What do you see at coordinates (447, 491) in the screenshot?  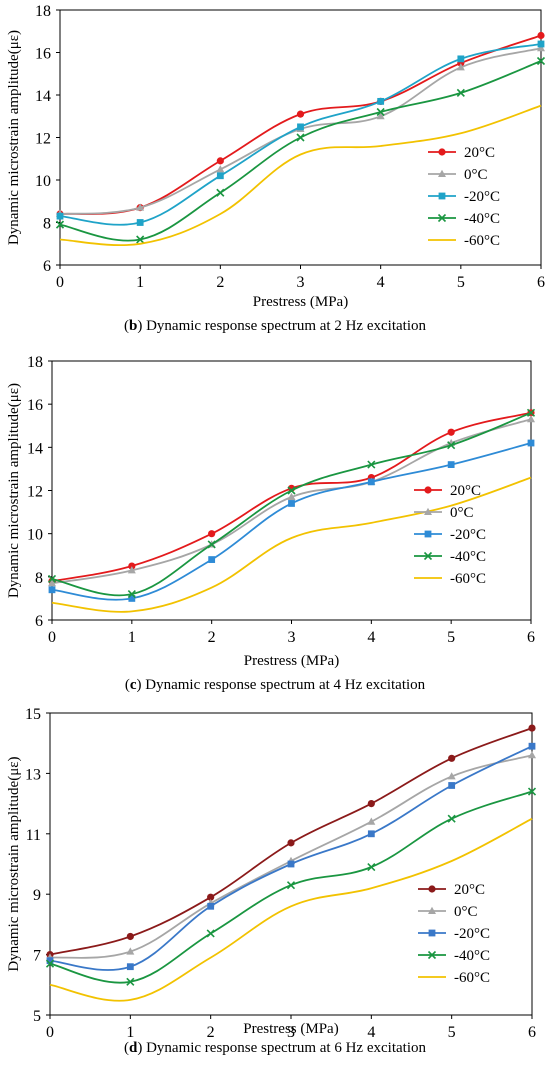 I see `legend-item: 20°C` at bounding box center [447, 491].